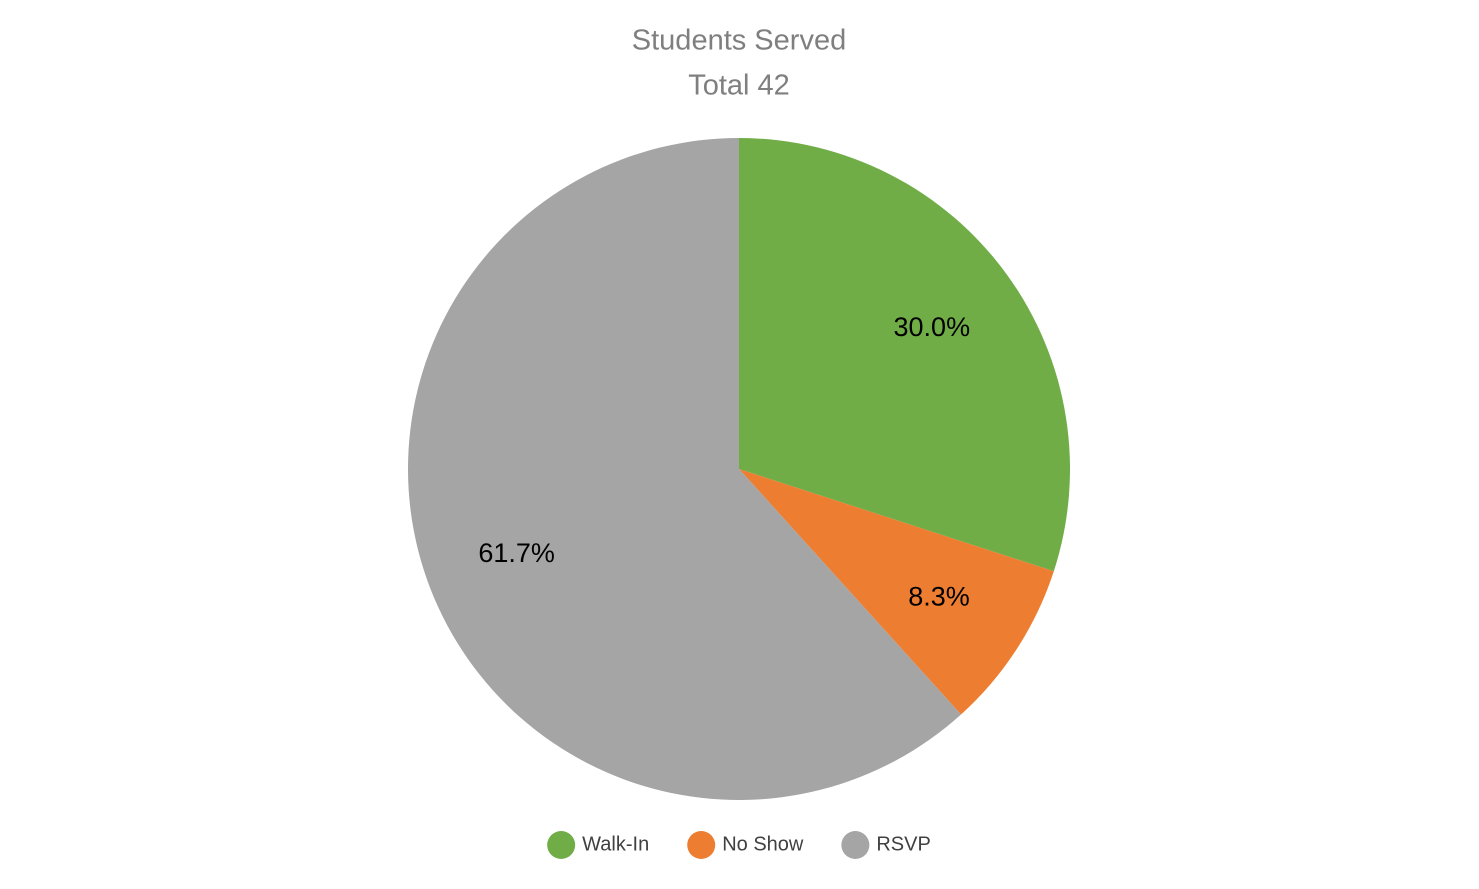 This screenshot has width=1479, height=889. Describe the element at coordinates (739, 41) in the screenshot. I see `chart-title: Students Served` at that location.